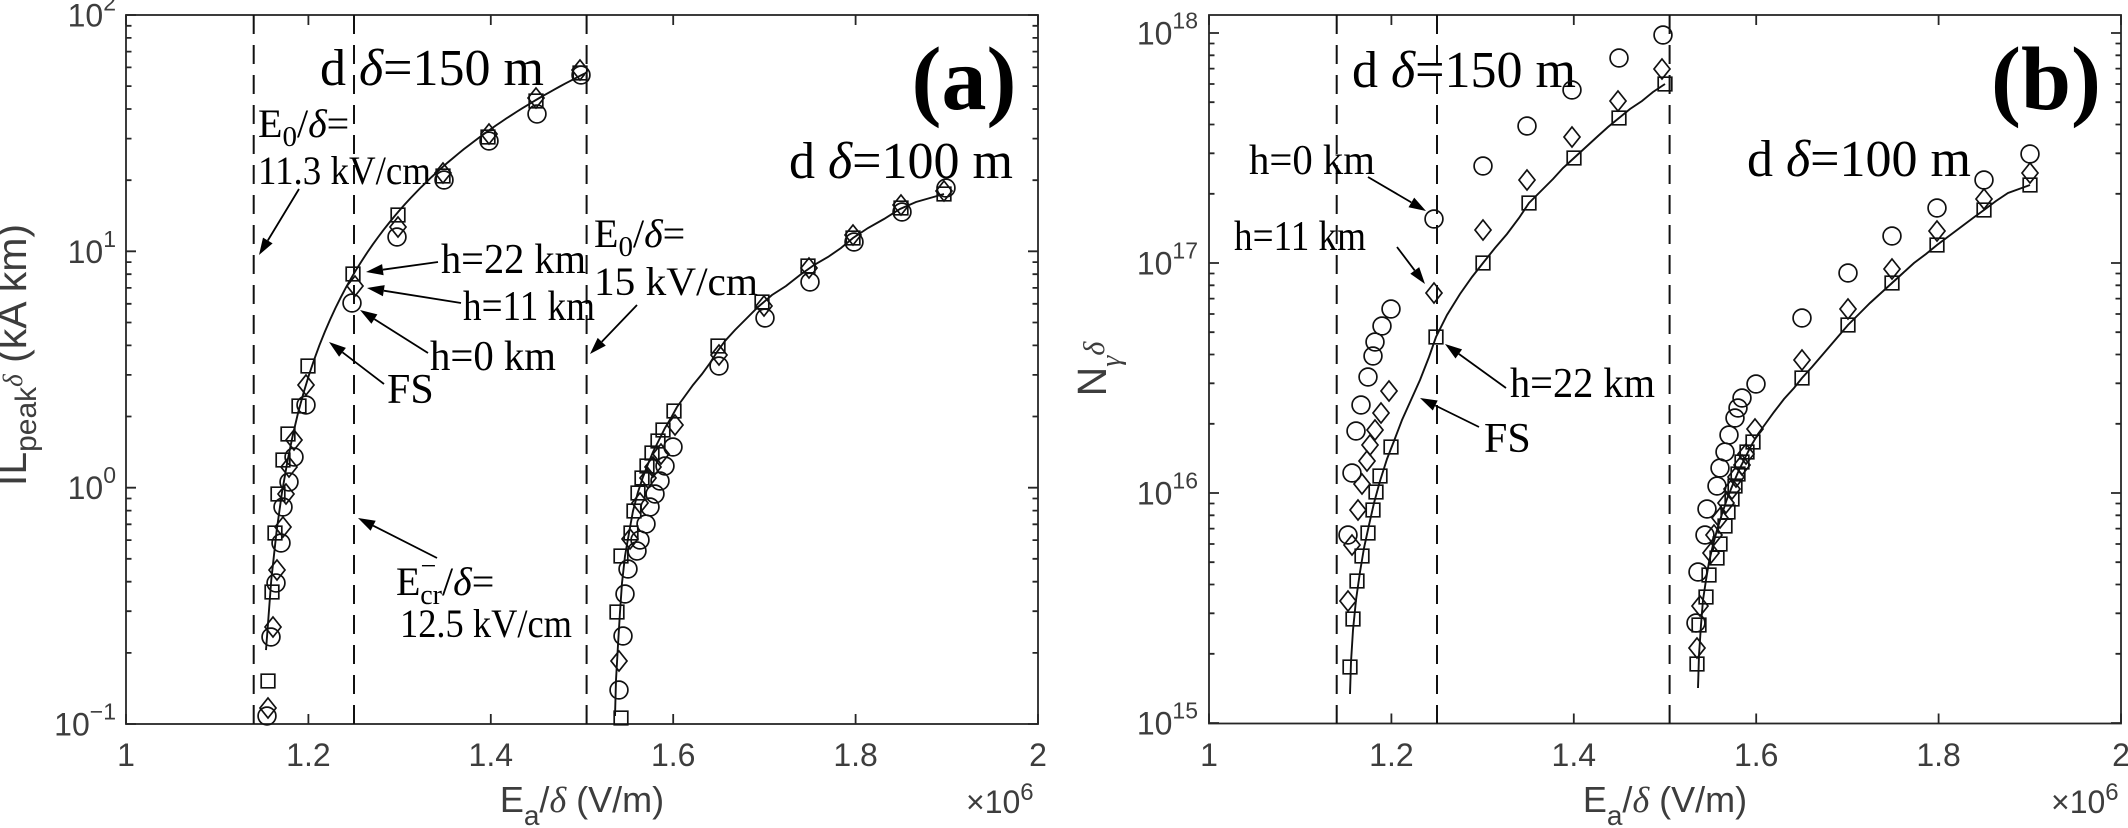  Describe the element at coordinates (2046, 79) in the screenshot. I see `svg-text: (b)` at that location.